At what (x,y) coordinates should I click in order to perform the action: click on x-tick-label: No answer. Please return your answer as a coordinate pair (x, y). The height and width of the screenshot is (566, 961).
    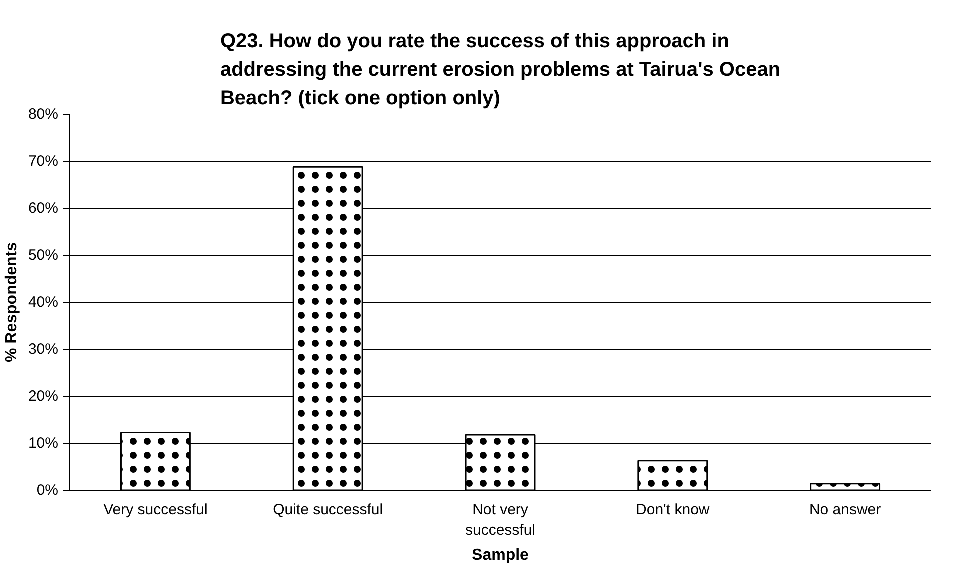
    Looking at the image, I should click on (845, 510).